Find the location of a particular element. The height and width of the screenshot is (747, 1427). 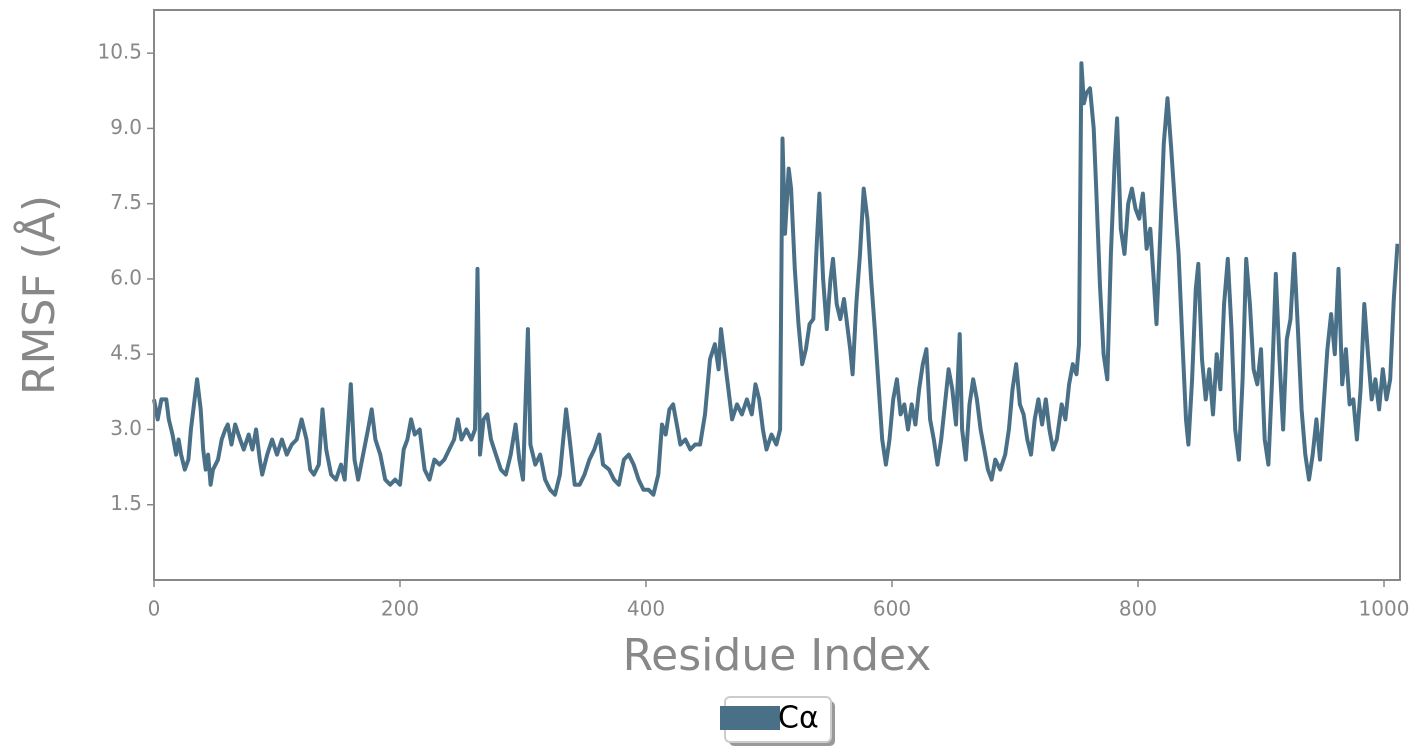

x-axis-label: Residue Index is located at coordinates (777, 655).